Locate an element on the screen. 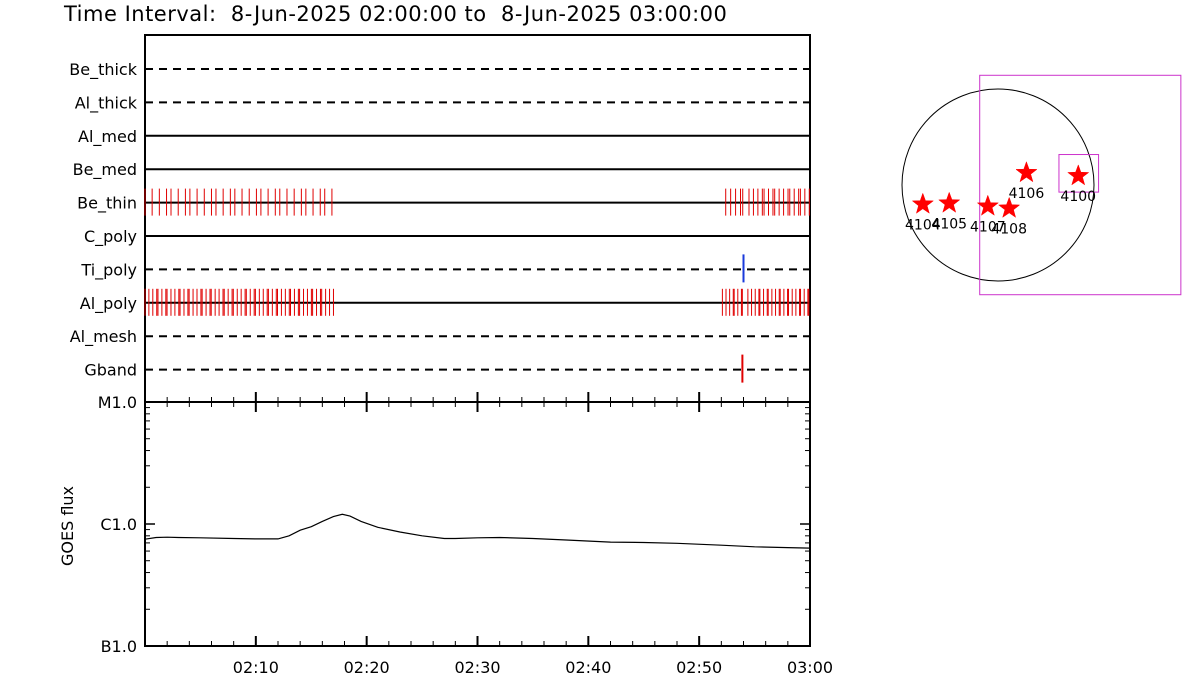 The image size is (1200, 700). ar-label: 4106 is located at coordinates (1027, 194).